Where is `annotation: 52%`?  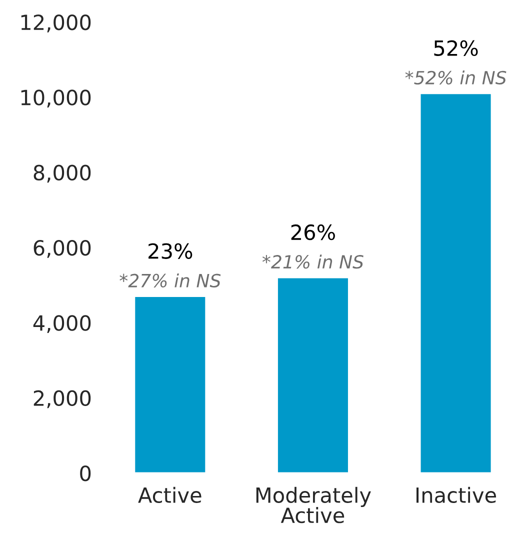 annotation: 52% is located at coordinates (456, 48).